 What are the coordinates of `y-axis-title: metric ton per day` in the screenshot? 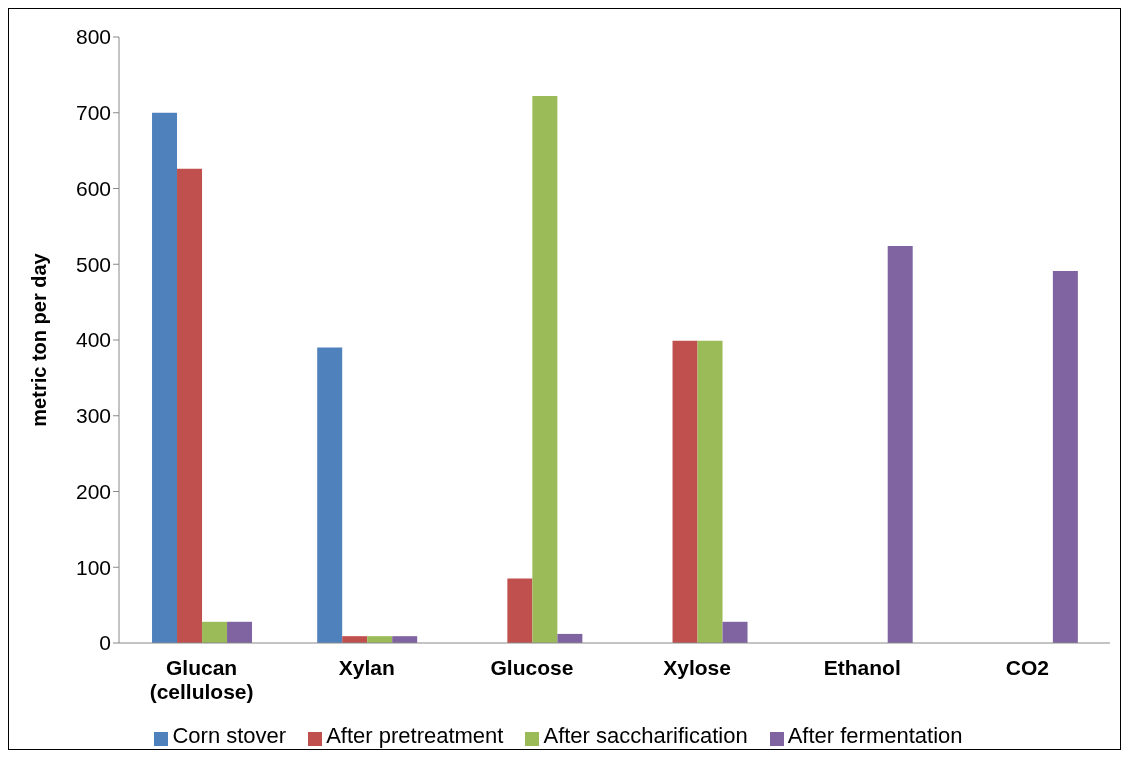 It's located at (39, 339).